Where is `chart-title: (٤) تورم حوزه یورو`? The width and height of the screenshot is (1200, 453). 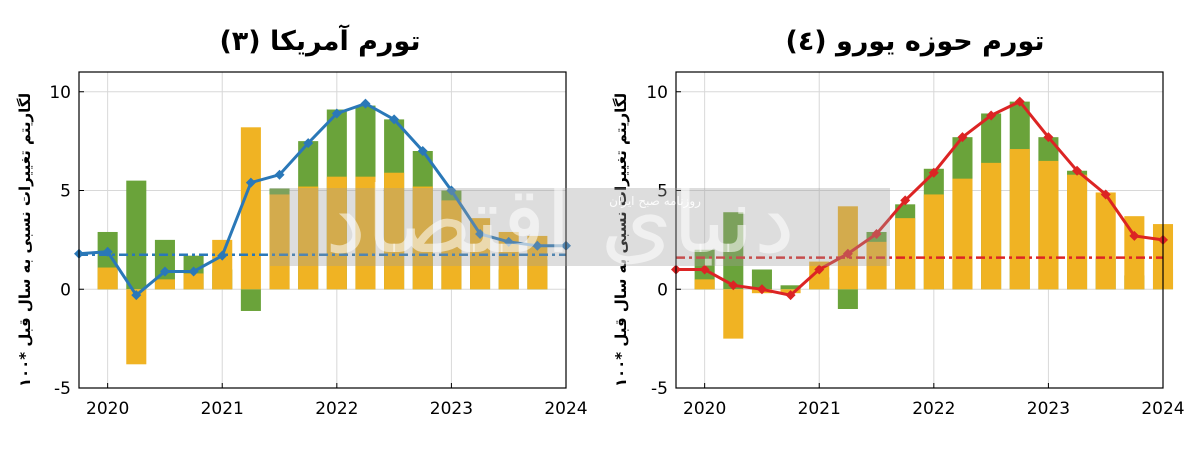
chart-title: (٤) تورم حوزه یورو is located at coordinates (914, 41).